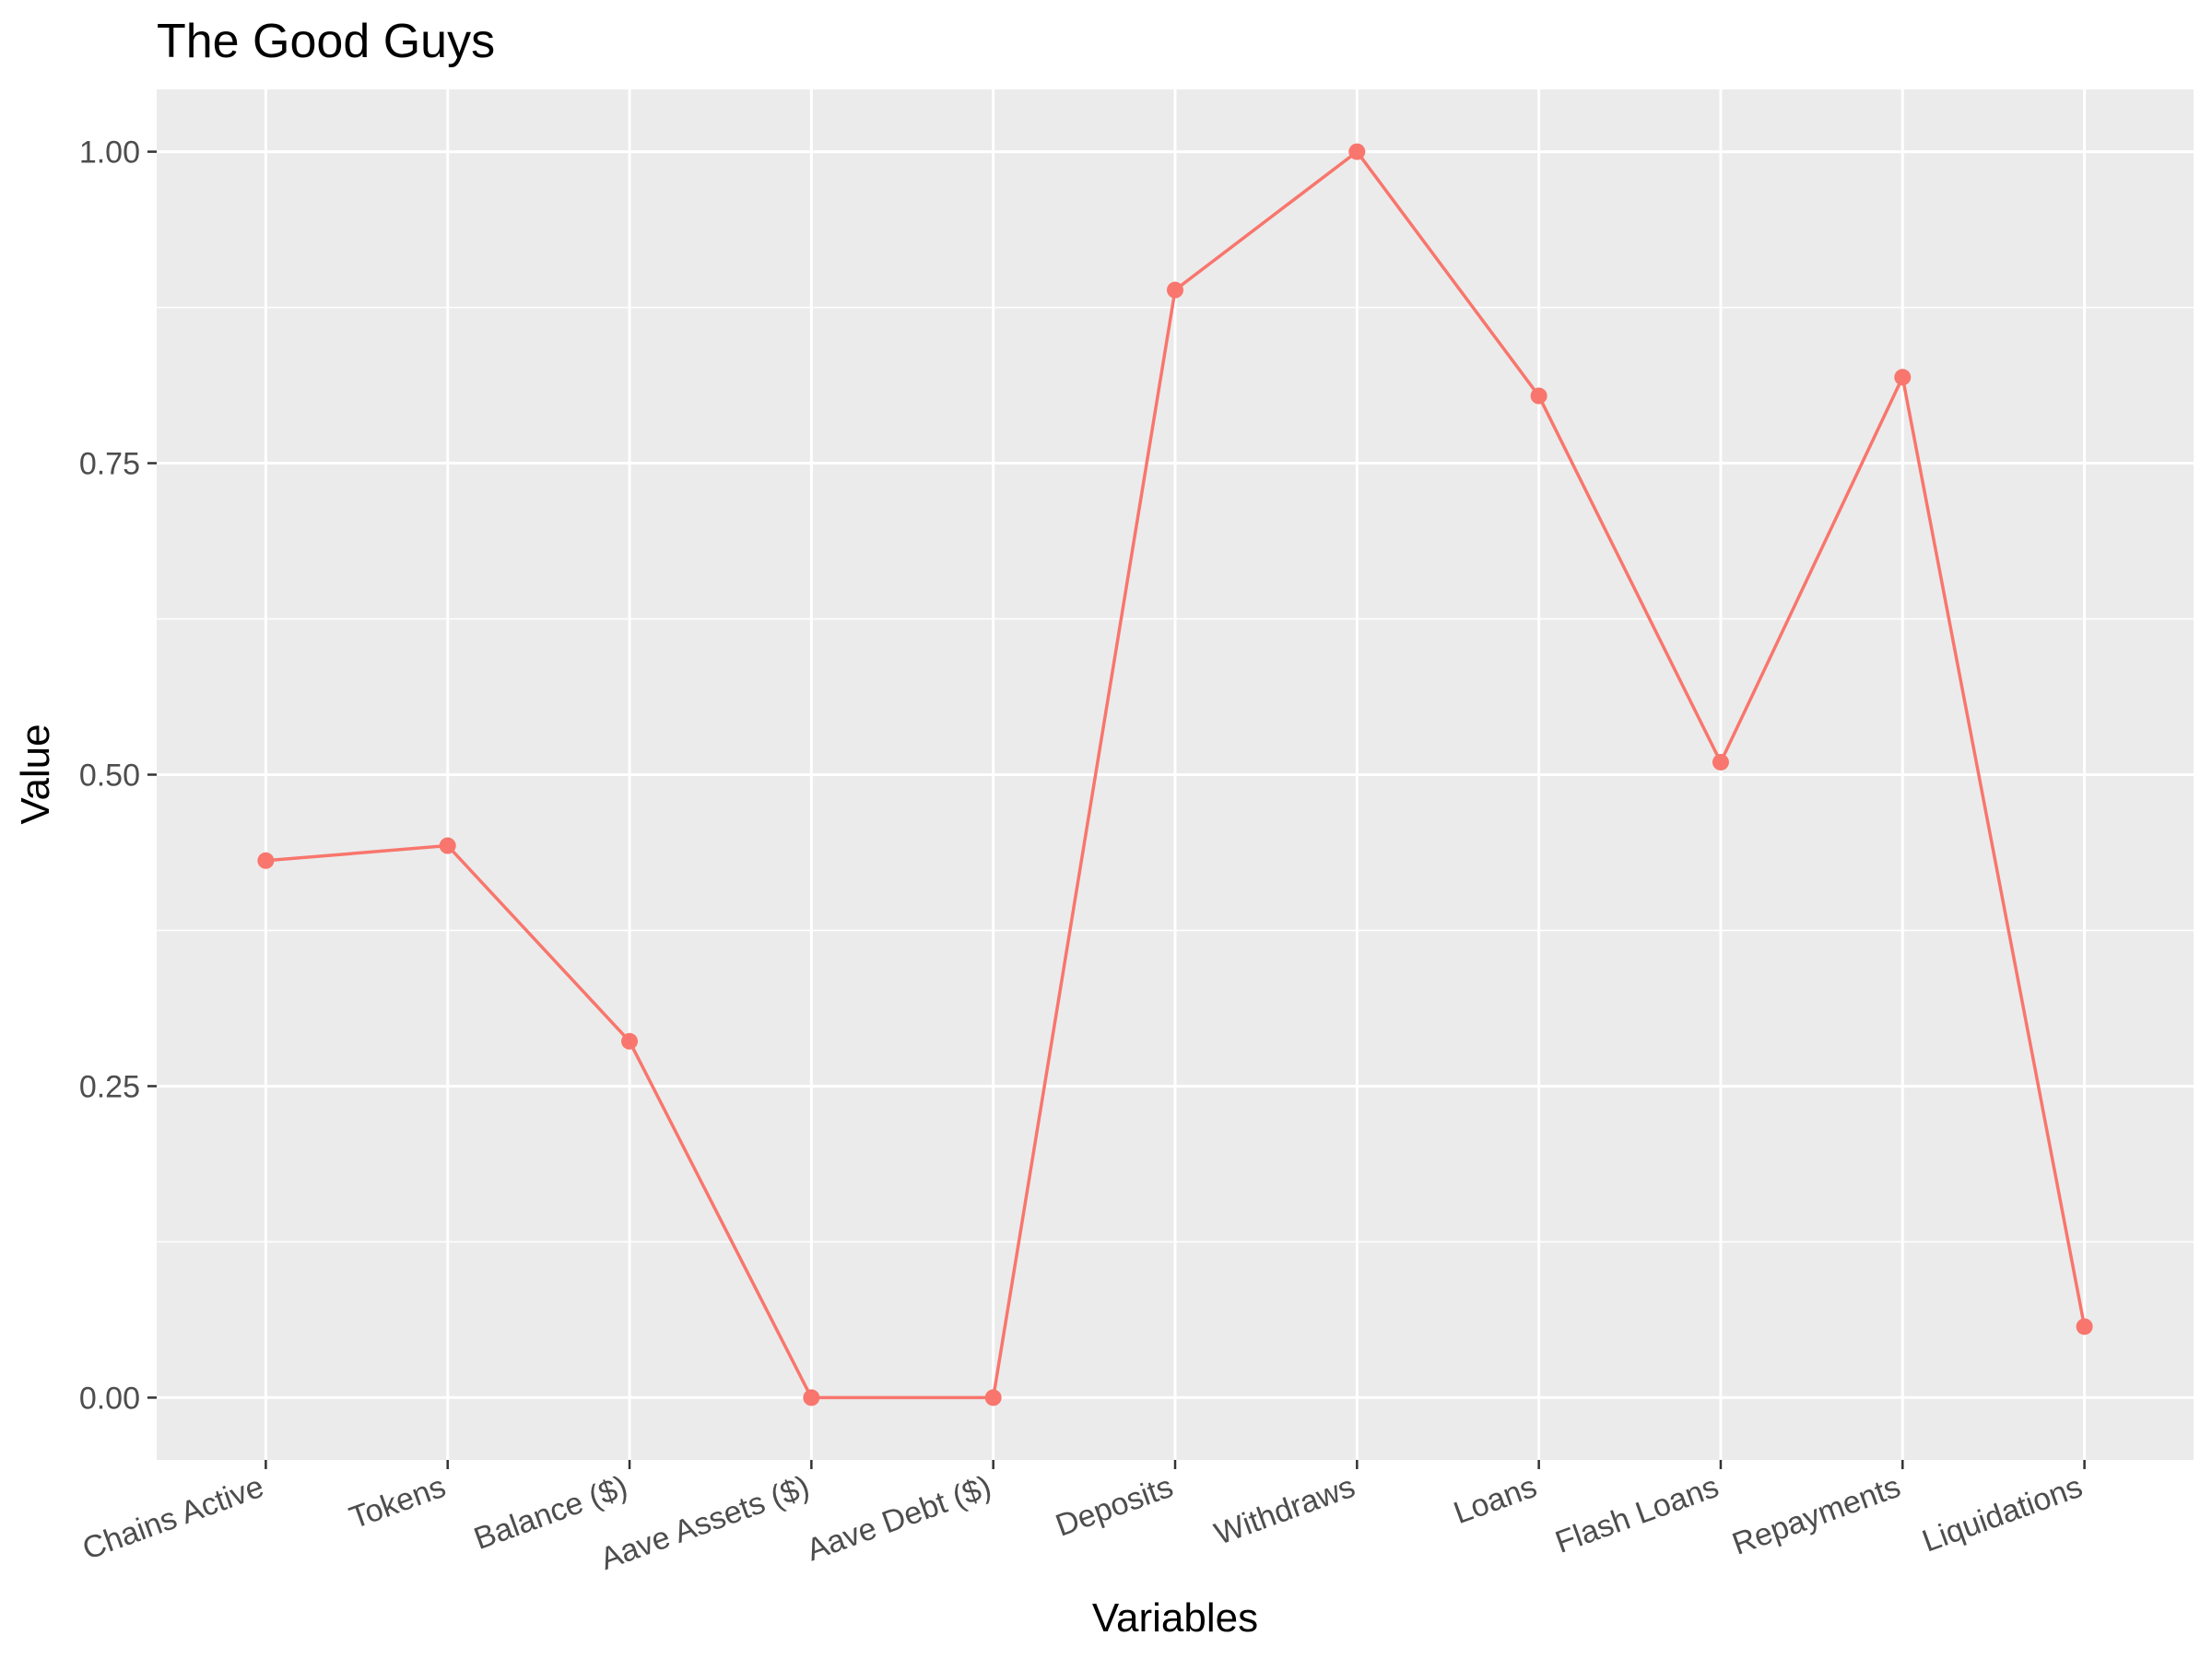 The image size is (2212, 1659). Describe the element at coordinates (109, 153) in the screenshot. I see `y-tick-label: 1.00` at that location.